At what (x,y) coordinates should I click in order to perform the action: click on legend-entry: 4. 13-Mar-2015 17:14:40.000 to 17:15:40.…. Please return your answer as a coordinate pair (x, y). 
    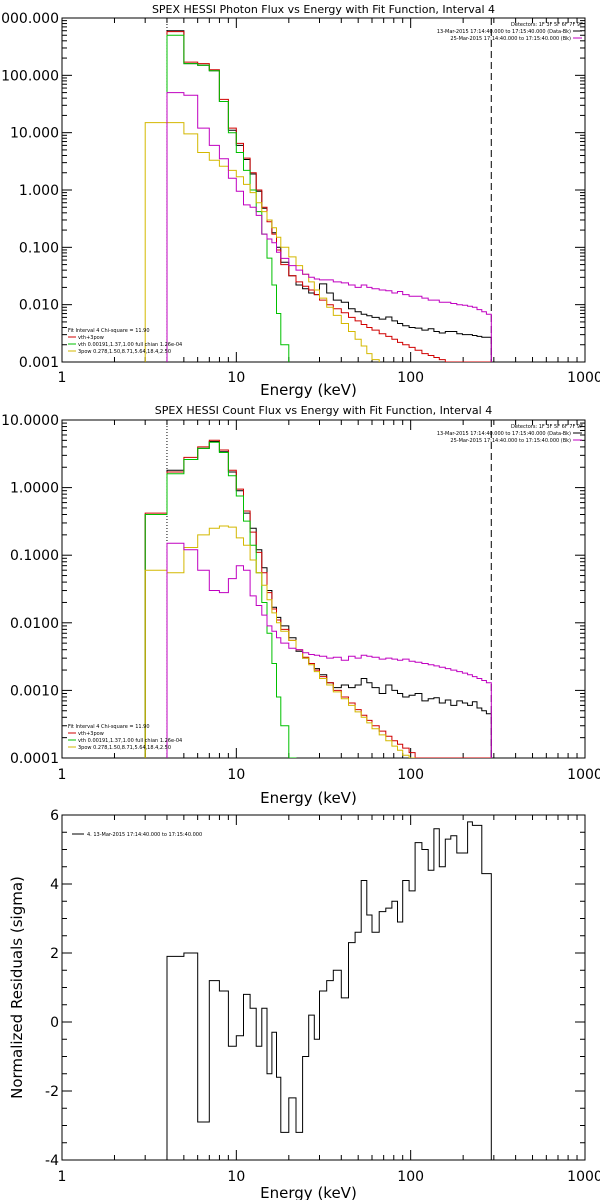
    Looking at the image, I should click on (144, 835).